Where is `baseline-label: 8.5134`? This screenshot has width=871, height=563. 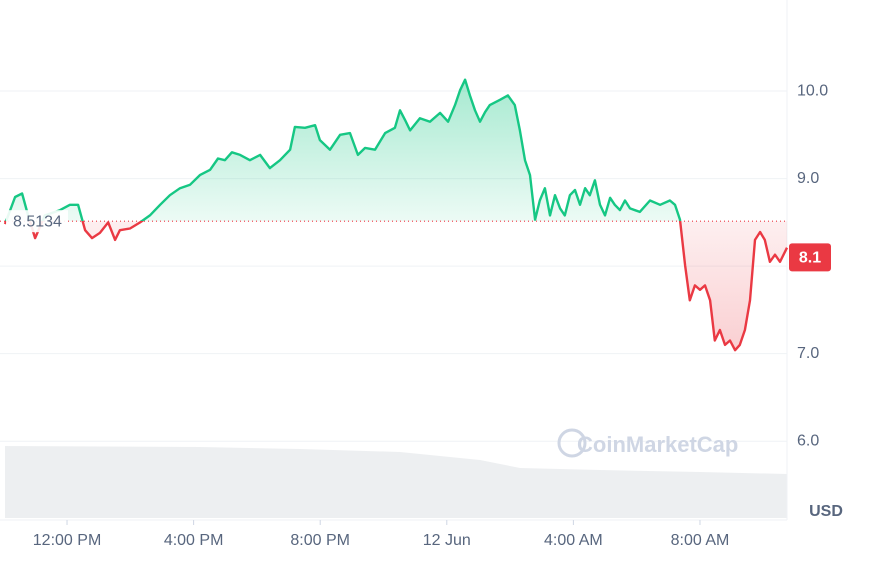 baseline-label: 8.5134 is located at coordinates (37, 221).